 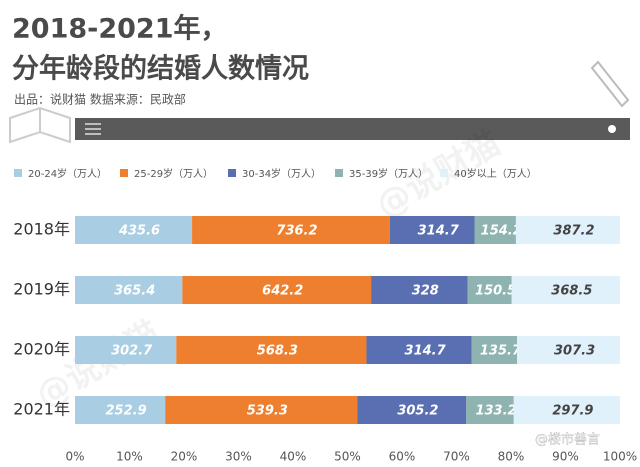 I want to click on data-label: 365.4, so click(x=134, y=291).